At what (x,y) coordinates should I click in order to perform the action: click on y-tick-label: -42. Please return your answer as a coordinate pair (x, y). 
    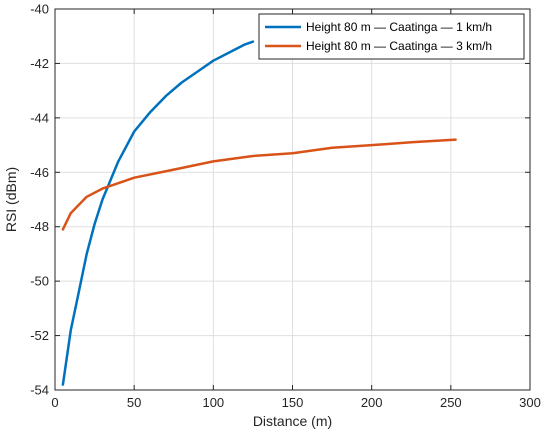
    Looking at the image, I should click on (39, 63).